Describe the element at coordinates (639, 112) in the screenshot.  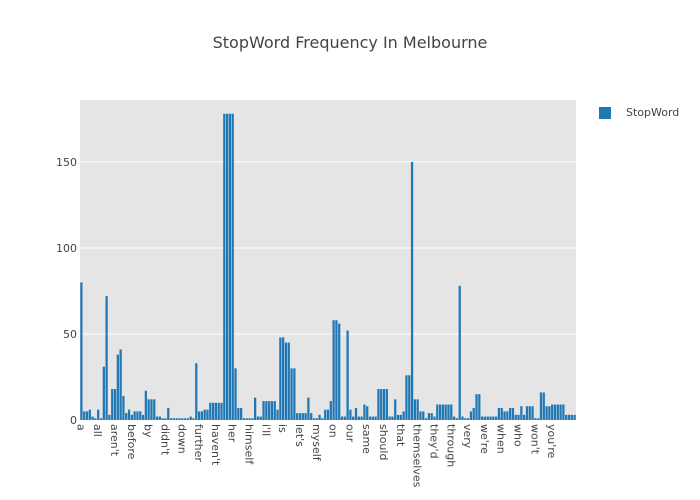
I see `legend: StopWord` at that location.